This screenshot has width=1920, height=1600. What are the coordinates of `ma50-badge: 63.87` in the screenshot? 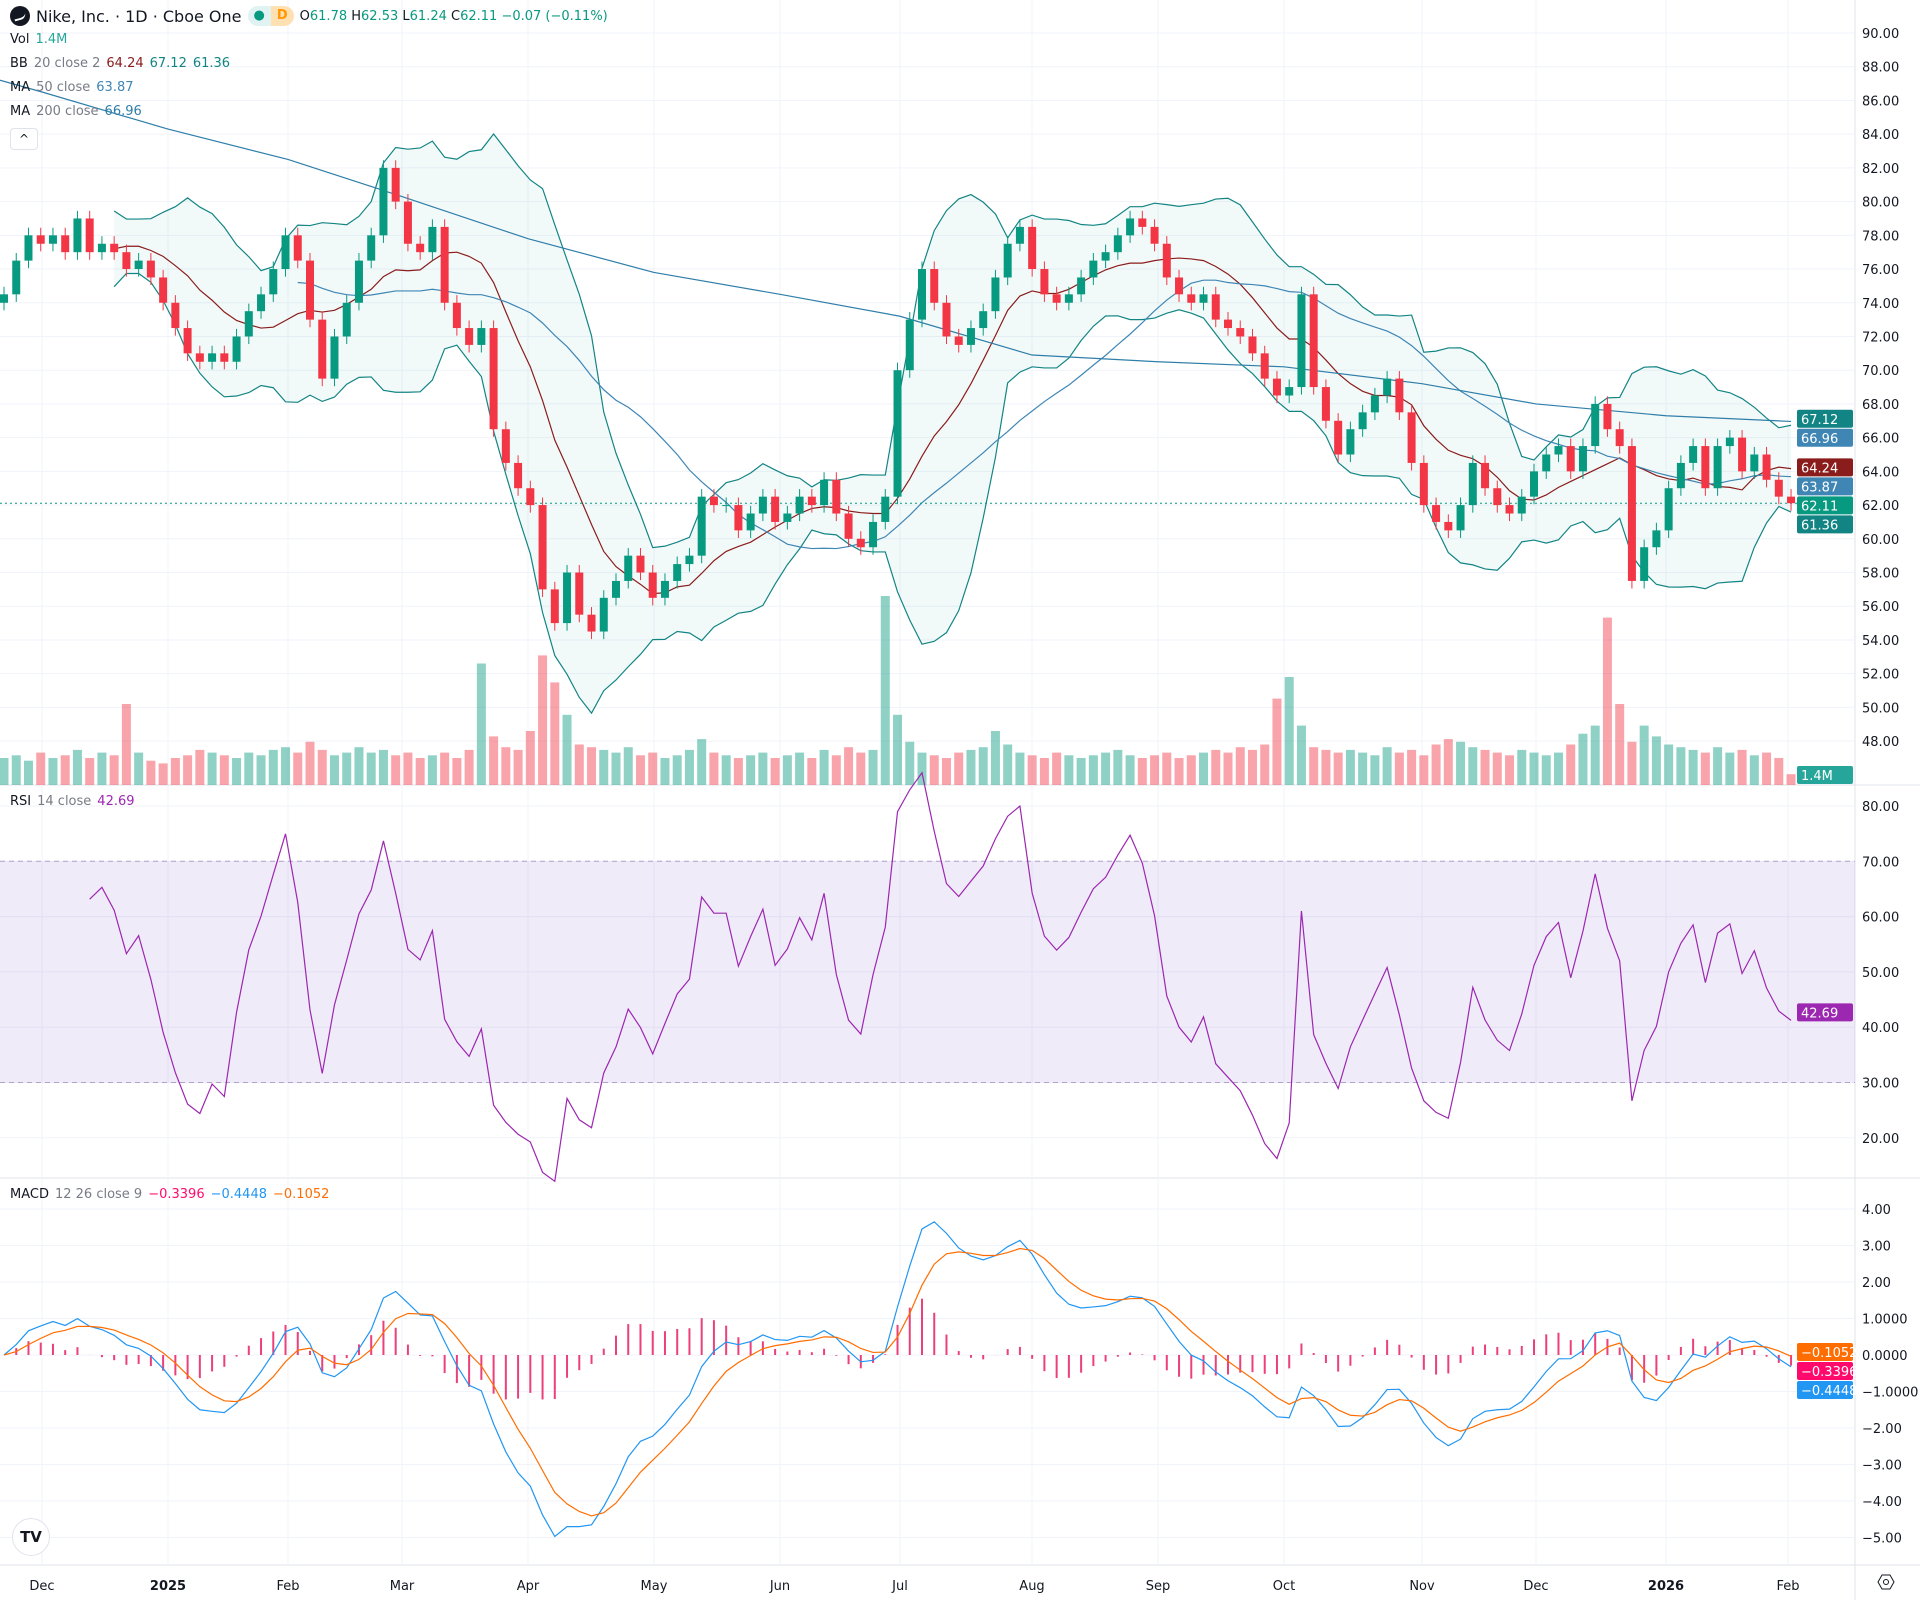 It's located at (1819, 487).